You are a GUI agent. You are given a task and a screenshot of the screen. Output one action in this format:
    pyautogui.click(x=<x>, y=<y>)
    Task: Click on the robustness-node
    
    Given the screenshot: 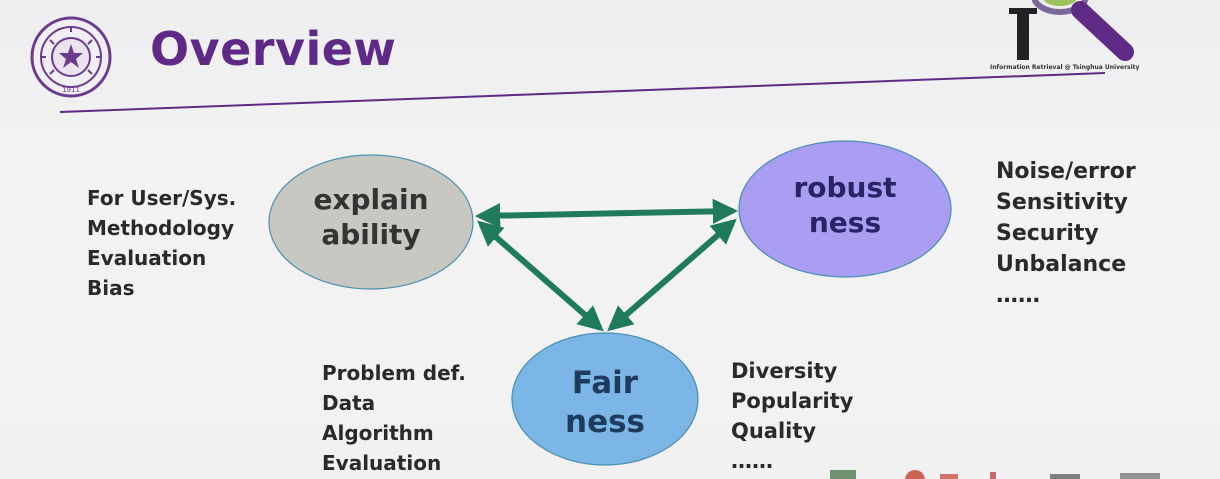 What is the action you would take?
    pyautogui.click(x=845, y=209)
    